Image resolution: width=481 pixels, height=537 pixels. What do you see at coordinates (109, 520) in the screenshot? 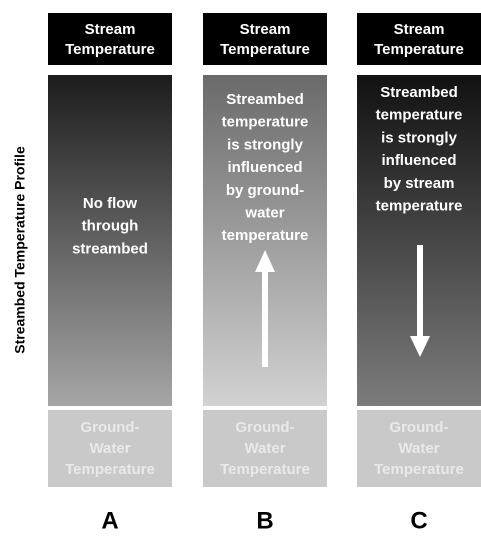
I see `panel-letter: A` at bounding box center [109, 520].